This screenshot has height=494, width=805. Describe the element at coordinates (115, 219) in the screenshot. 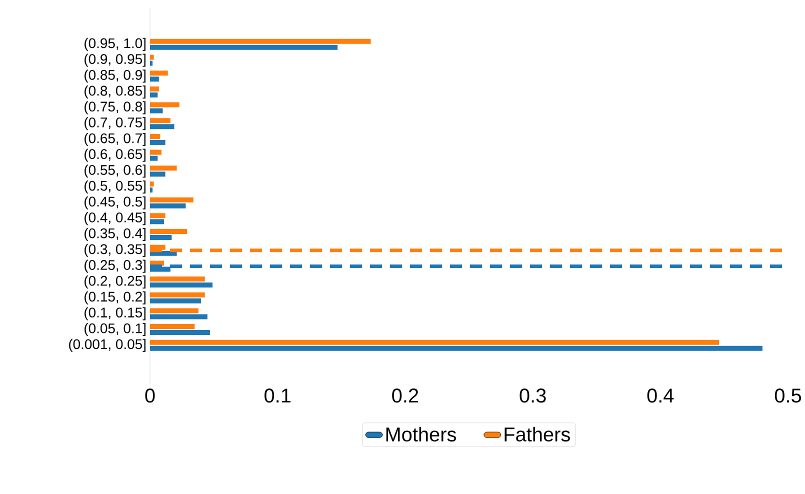

I see `y-tick-label: (0.4, 0.45]` at that location.